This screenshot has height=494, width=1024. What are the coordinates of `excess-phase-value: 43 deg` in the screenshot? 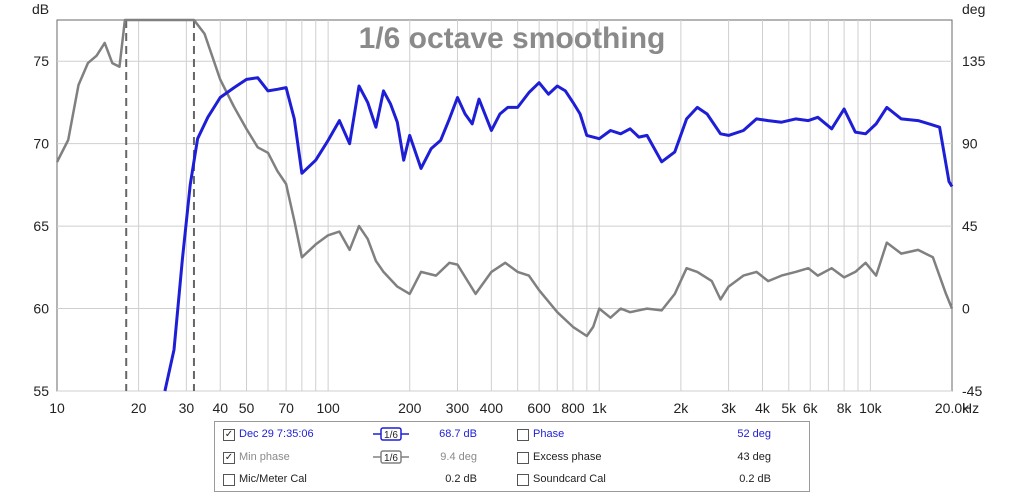 It's located at (754, 457).